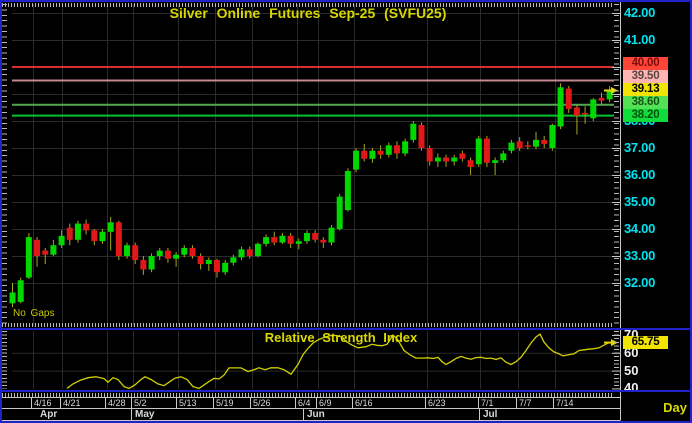  I want to click on time-axis, so click(310, 406).